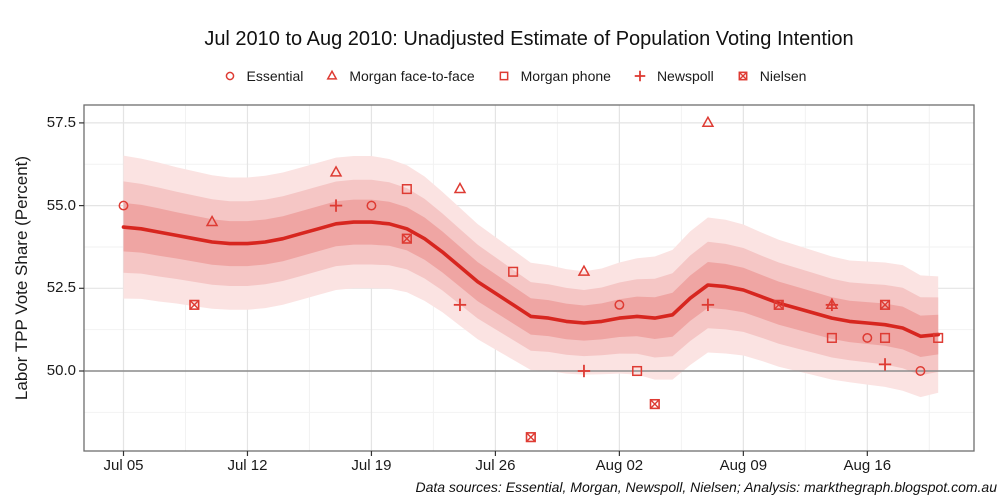 Image resolution: width=1000 pixels, height=500 pixels. Describe the element at coordinates (743, 465) in the screenshot. I see `x-tick-label: Aug 09` at that location.